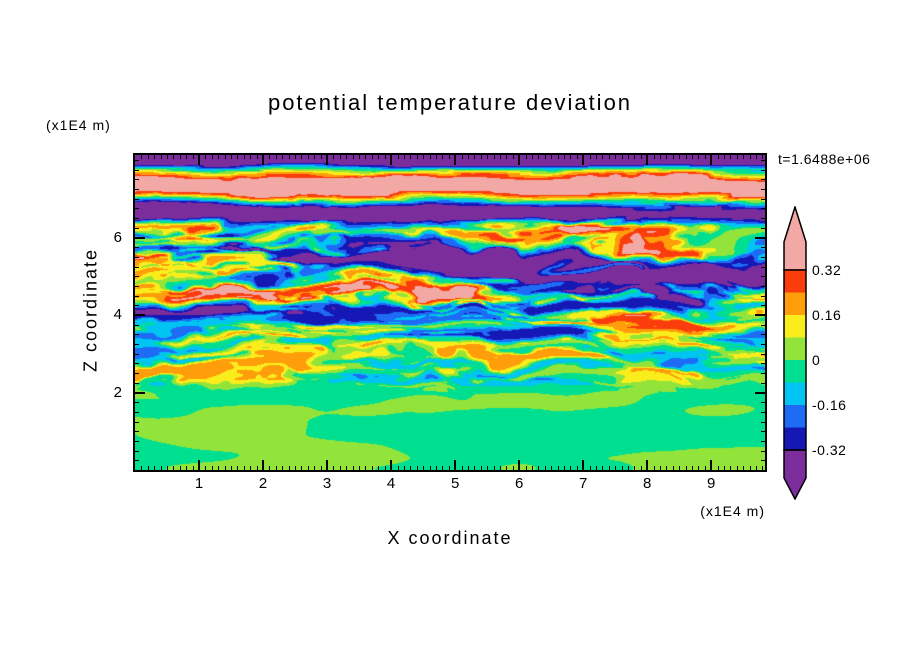 Image resolution: width=904 pixels, height=654 pixels. What do you see at coordinates (583, 483) in the screenshot?
I see `x-tick-label: 7` at bounding box center [583, 483].